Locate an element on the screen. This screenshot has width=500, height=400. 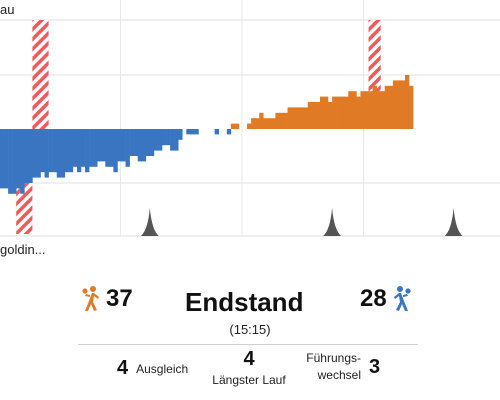
stat-longest-run: 4 Längster Lauf is located at coordinates (249, 367).